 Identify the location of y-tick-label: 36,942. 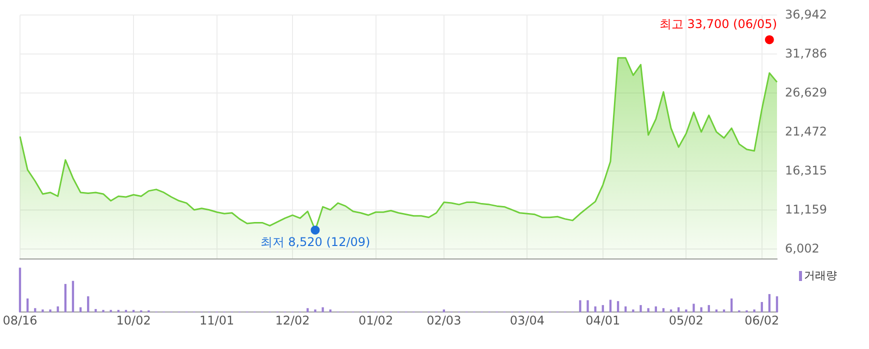
(806, 14).